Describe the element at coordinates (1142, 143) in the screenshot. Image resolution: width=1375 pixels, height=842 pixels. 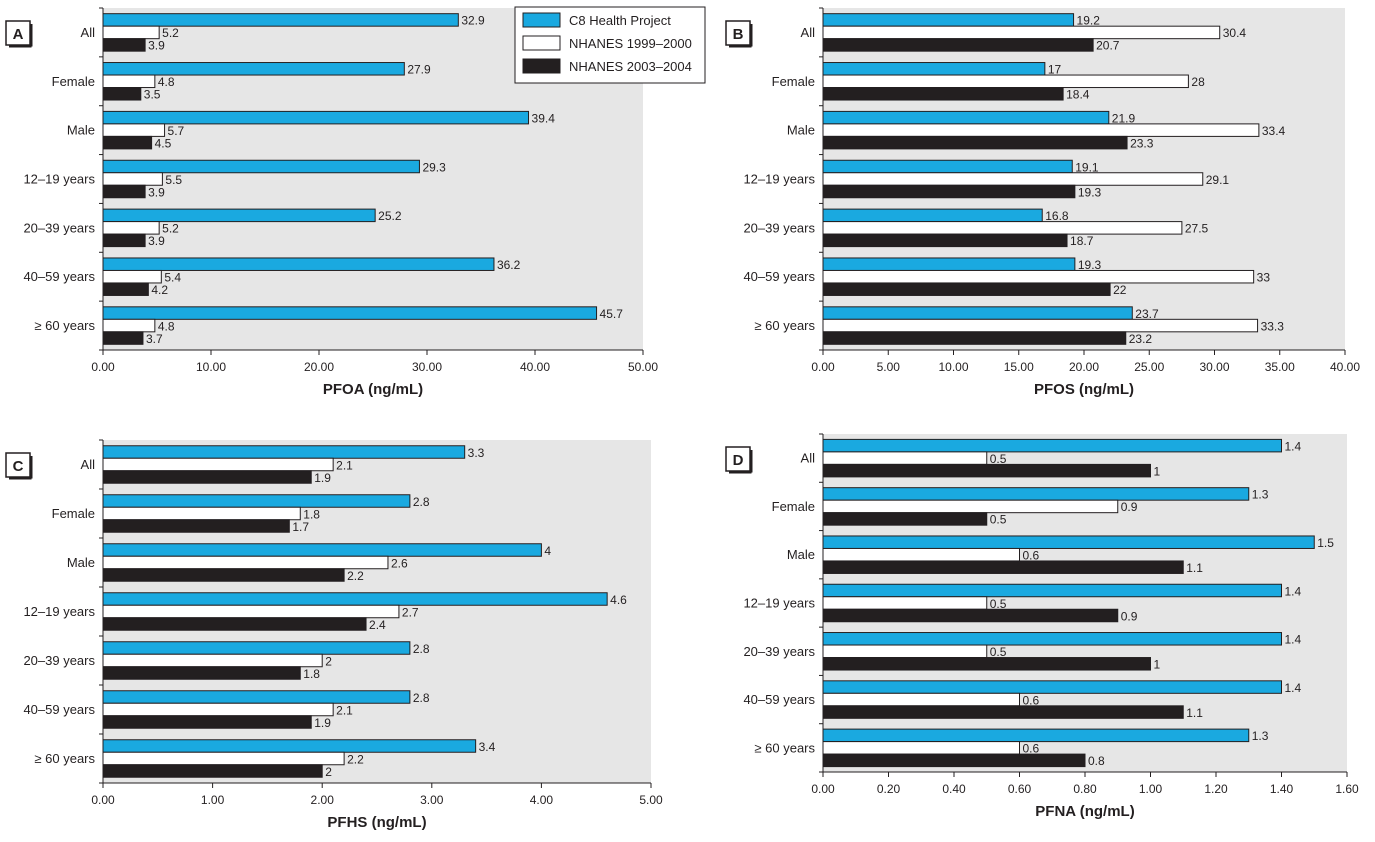
I see `data-label: 23.3` at that location.